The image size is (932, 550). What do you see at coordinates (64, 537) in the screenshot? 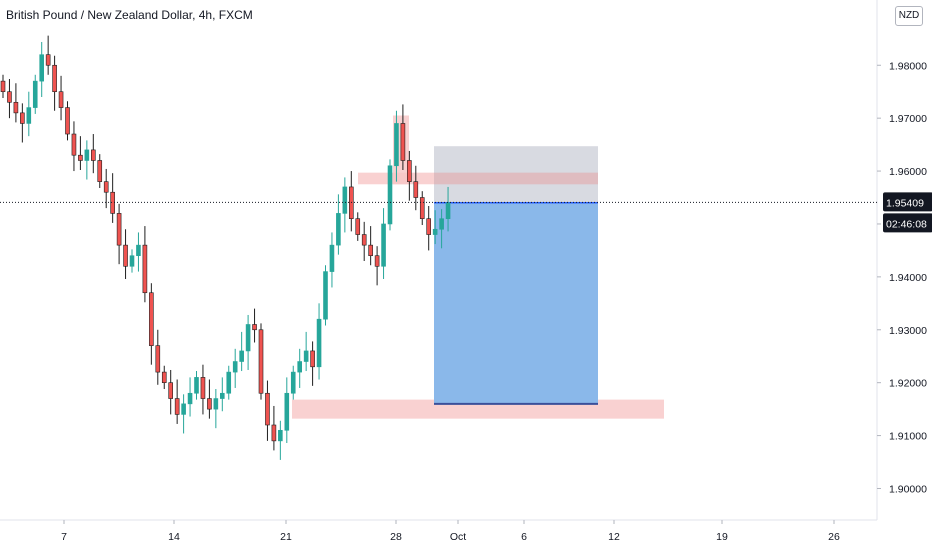
I see `x-tick-label: 7` at bounding box center [64, 537].